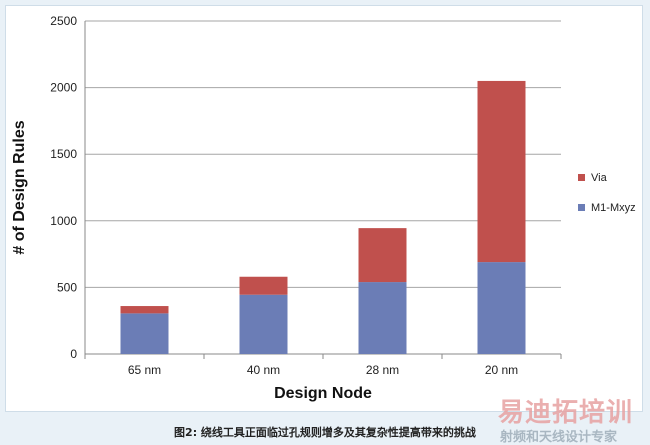 Image resolution: width=650 pixels, height=445 pixels. I want to click on watermark-subtitle: 射频和天线设计专家, so click(559, 437).